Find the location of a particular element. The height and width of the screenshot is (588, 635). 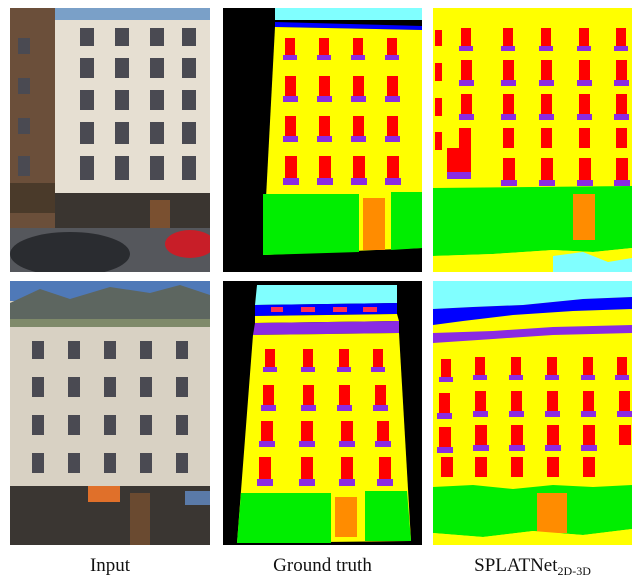

caption-ground-truth: Ground truth is located at coordinates (322, 566).